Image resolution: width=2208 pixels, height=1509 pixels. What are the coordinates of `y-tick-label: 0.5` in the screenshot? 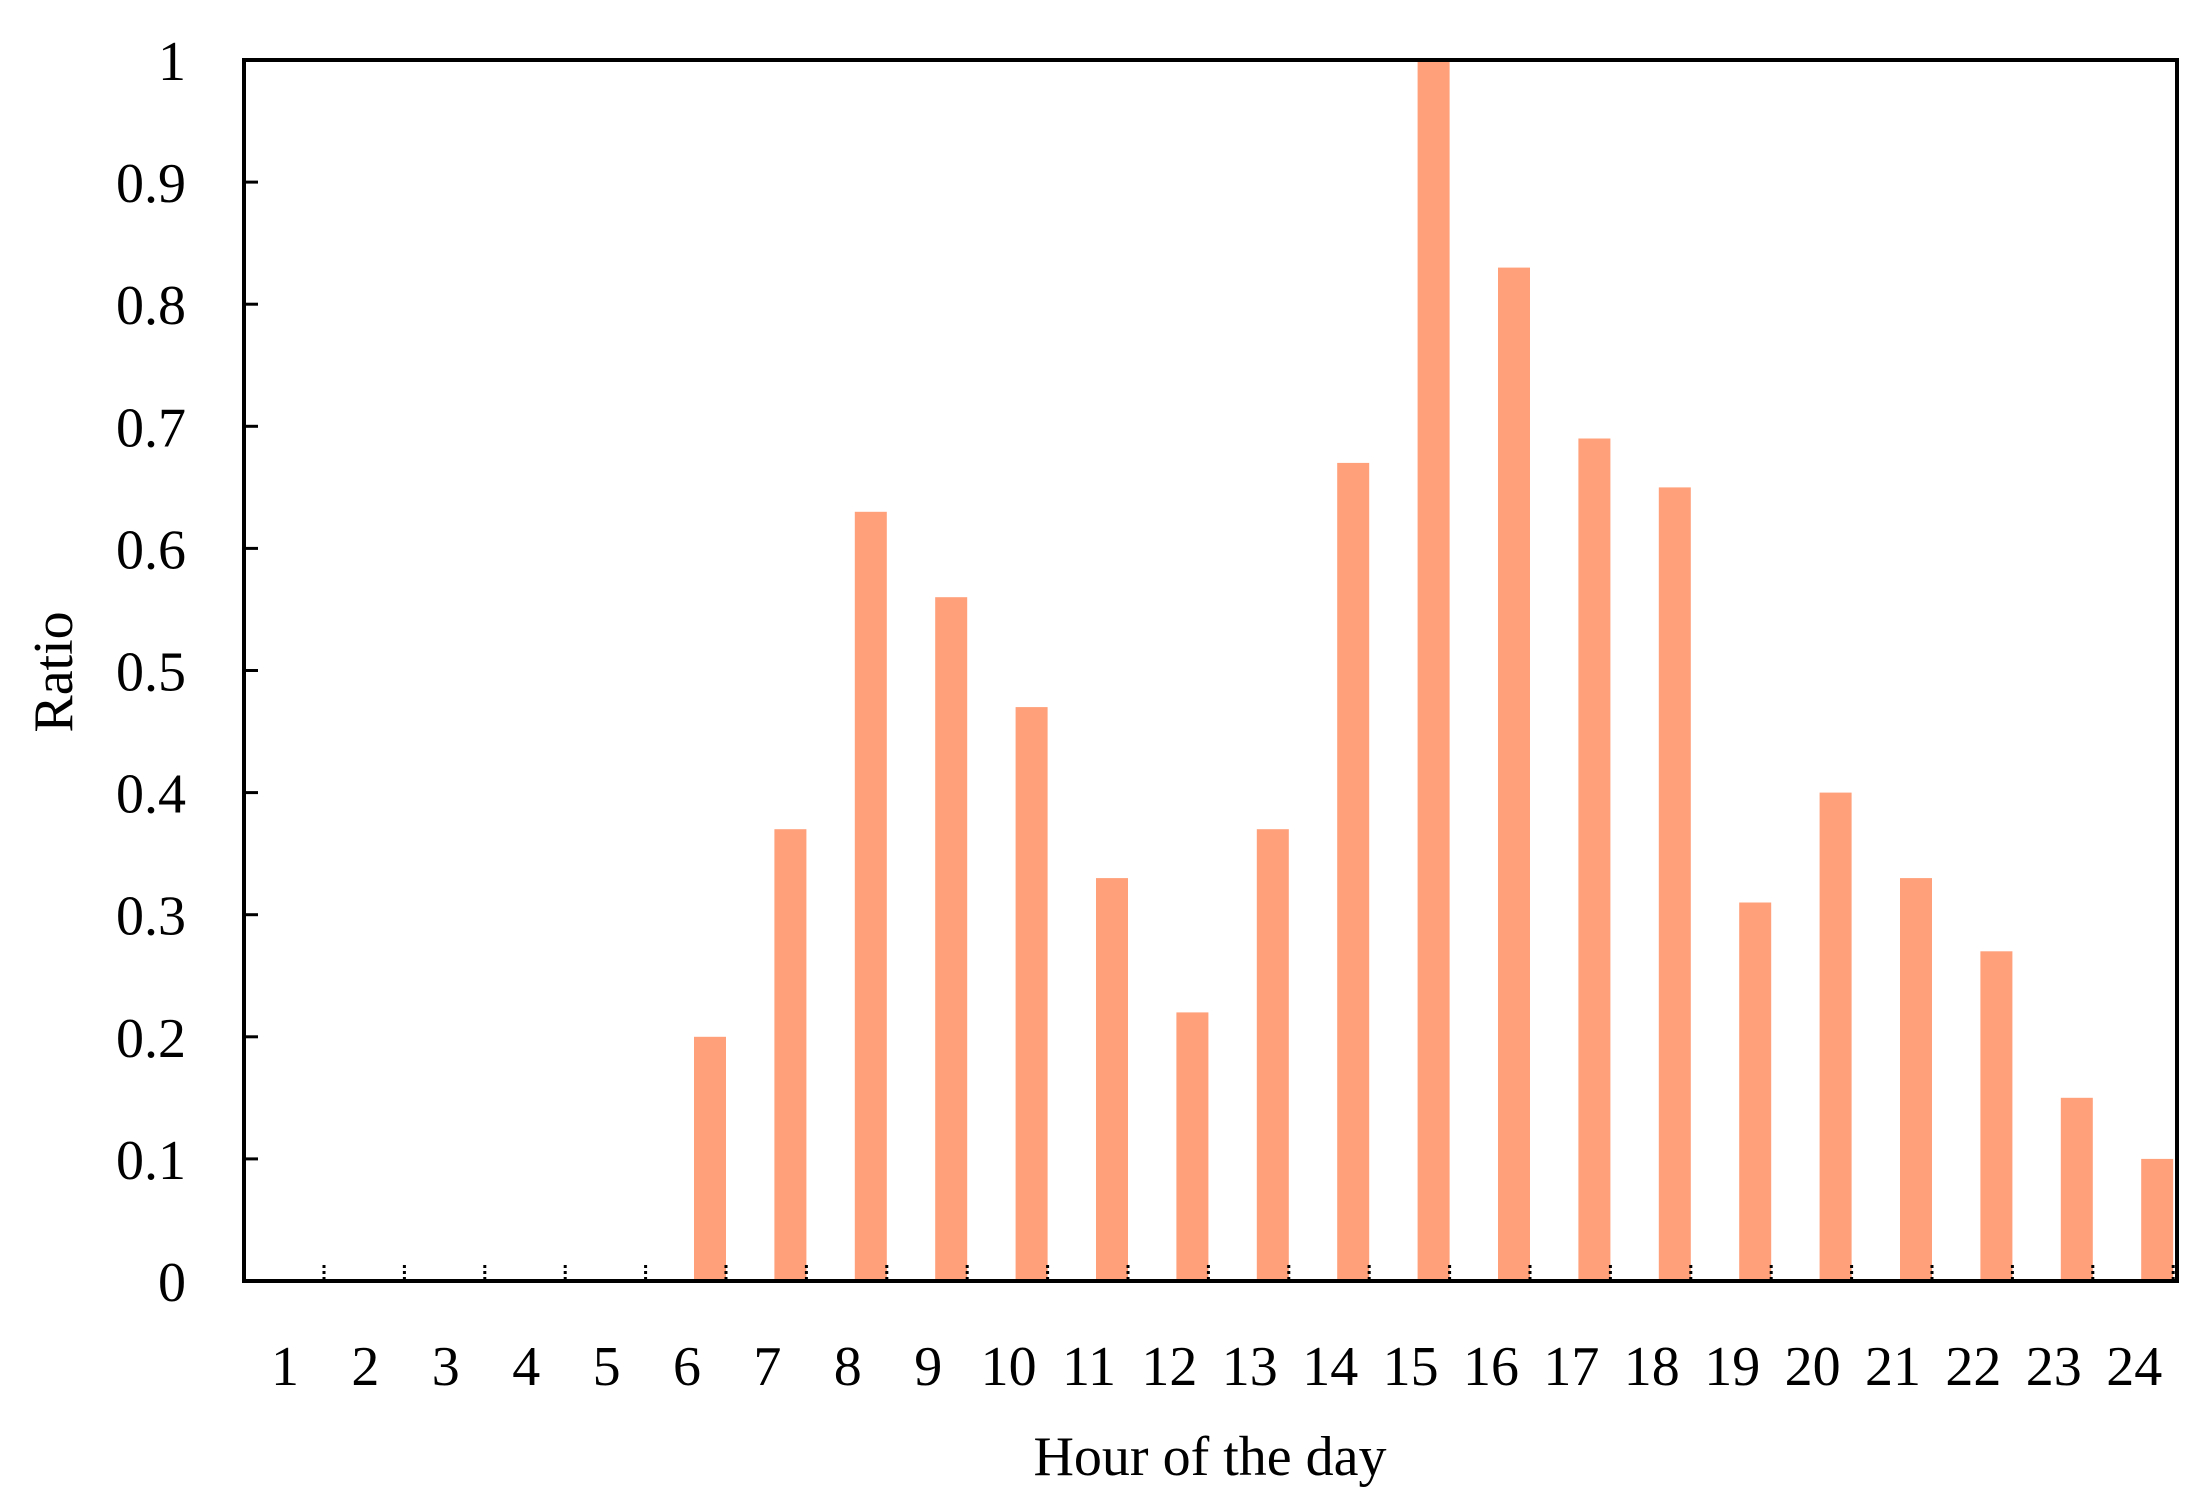 It's located at (151, 673).